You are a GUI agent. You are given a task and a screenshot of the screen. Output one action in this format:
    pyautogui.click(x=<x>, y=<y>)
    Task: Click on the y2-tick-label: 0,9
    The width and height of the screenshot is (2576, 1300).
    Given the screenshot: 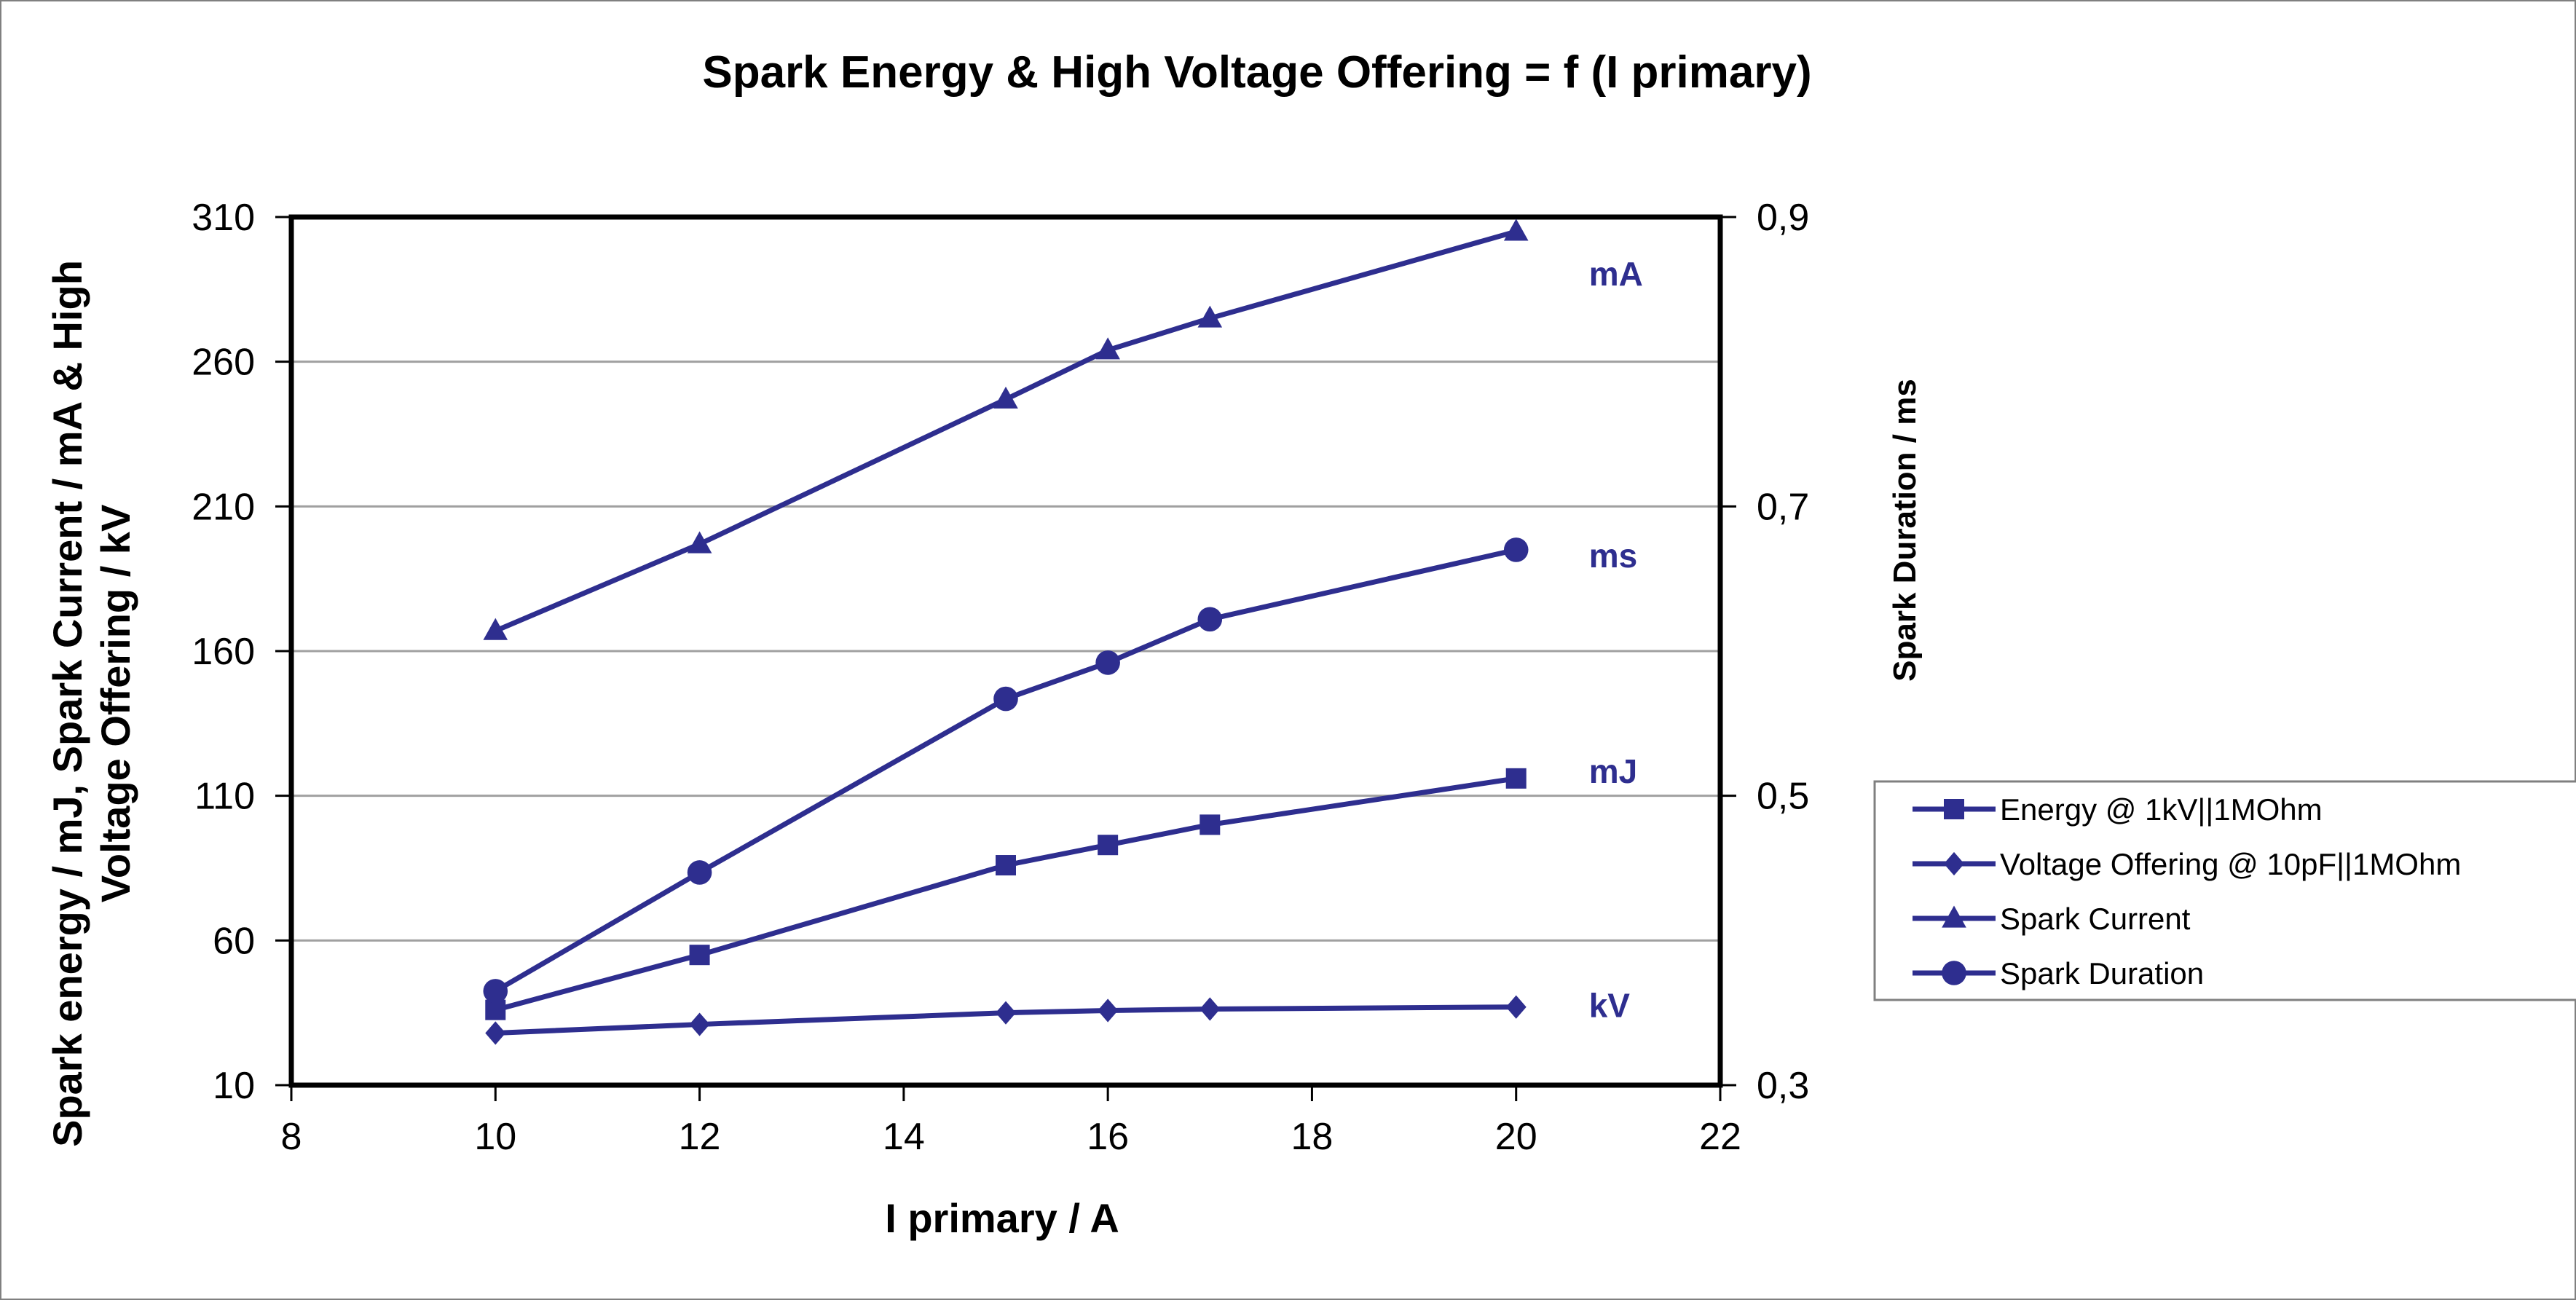 What is the action you would take?
    pyautogui.click(x=1783, y=218)
    